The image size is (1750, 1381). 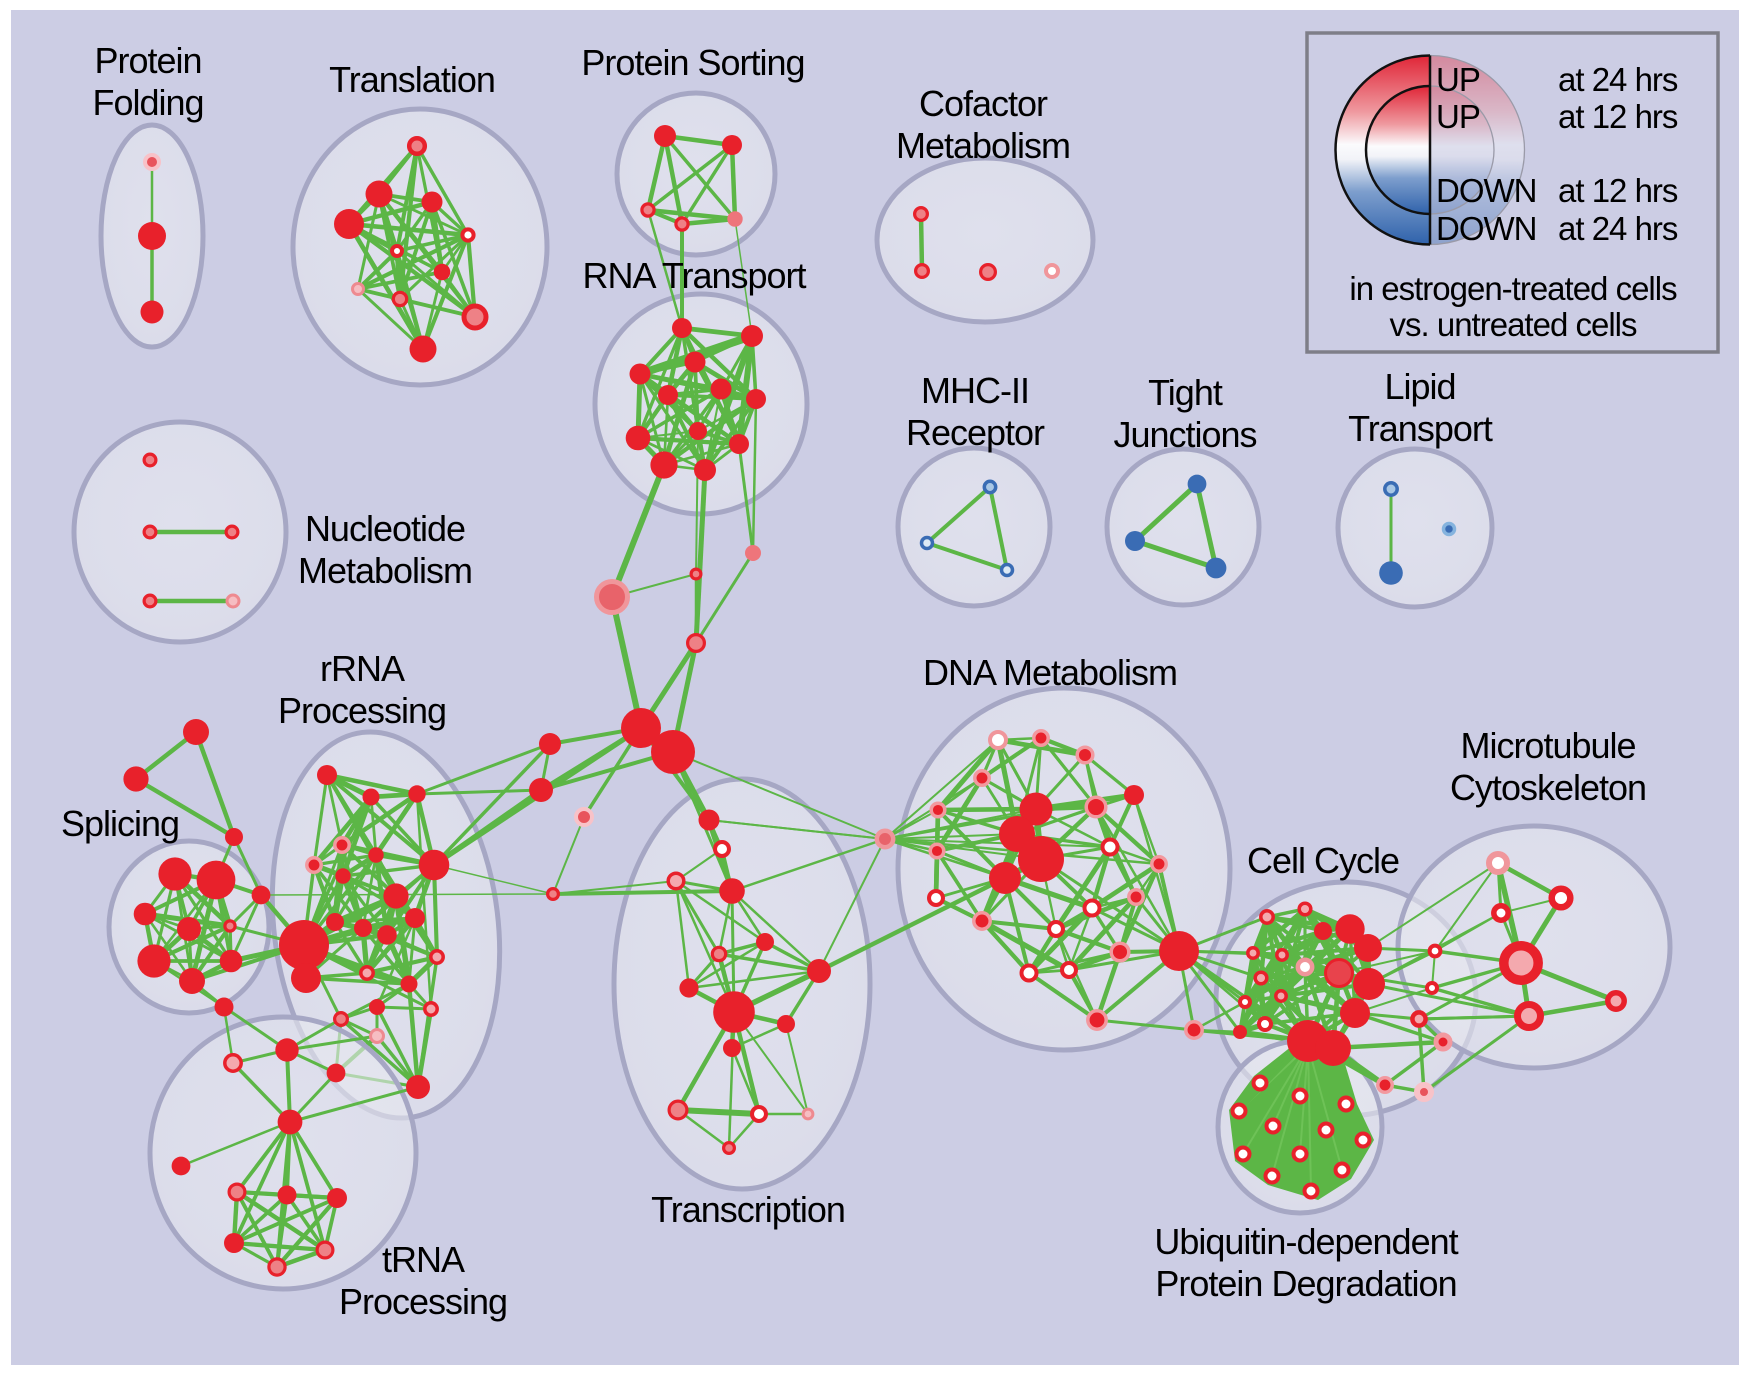 What do you see at coordinates (1548, 787) in the screenshot?
I see `svg-text: Cytoskeleton` at bounding box center [1548, 787].